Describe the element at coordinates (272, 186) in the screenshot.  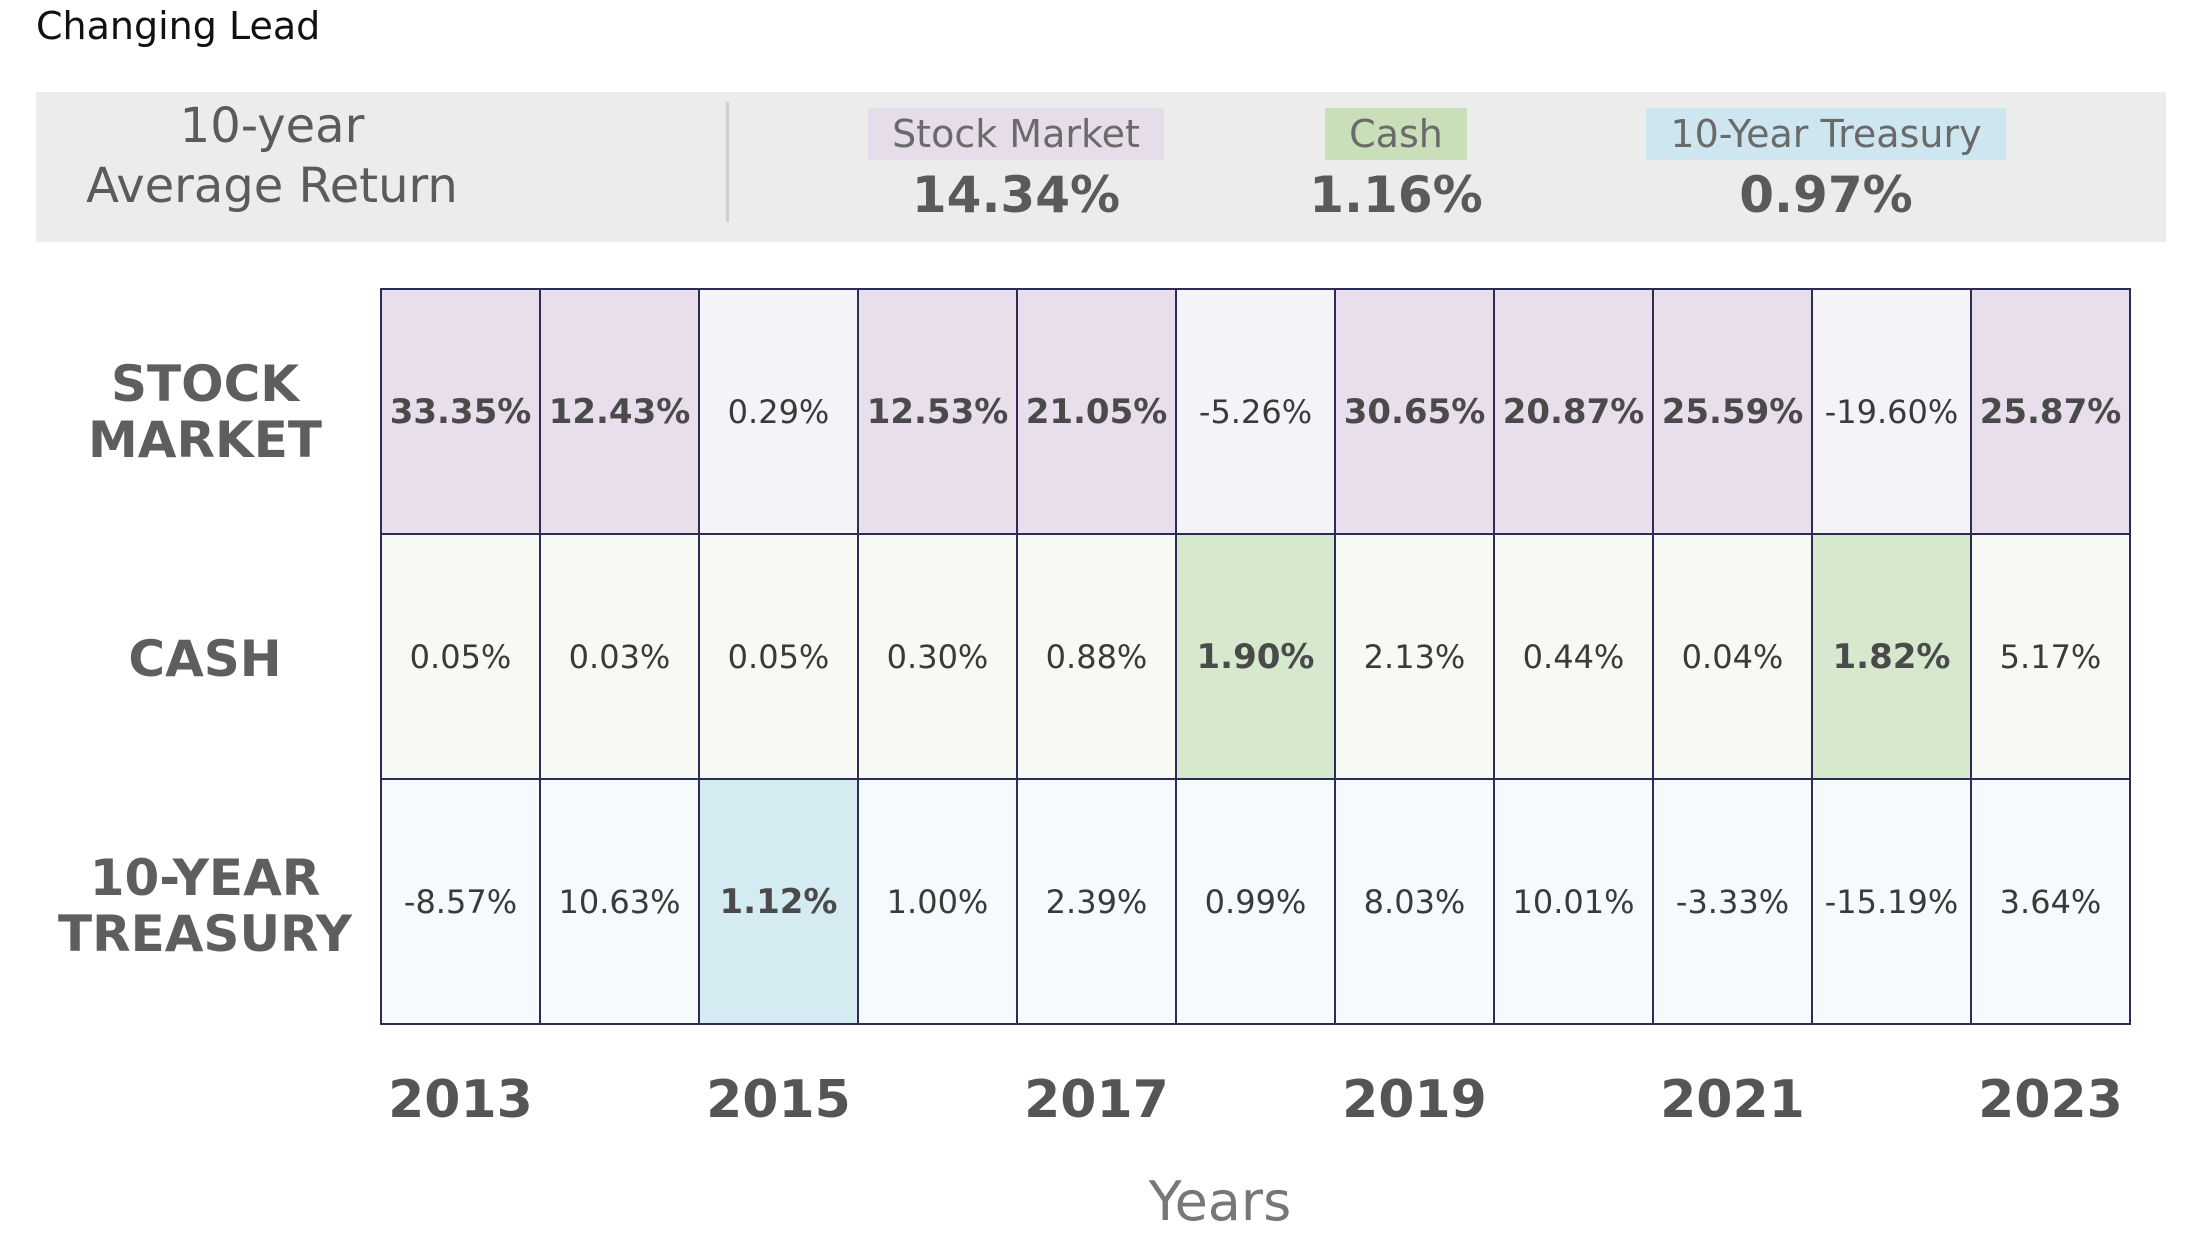
I see `summary-label-line-2: Average Return` at that location.